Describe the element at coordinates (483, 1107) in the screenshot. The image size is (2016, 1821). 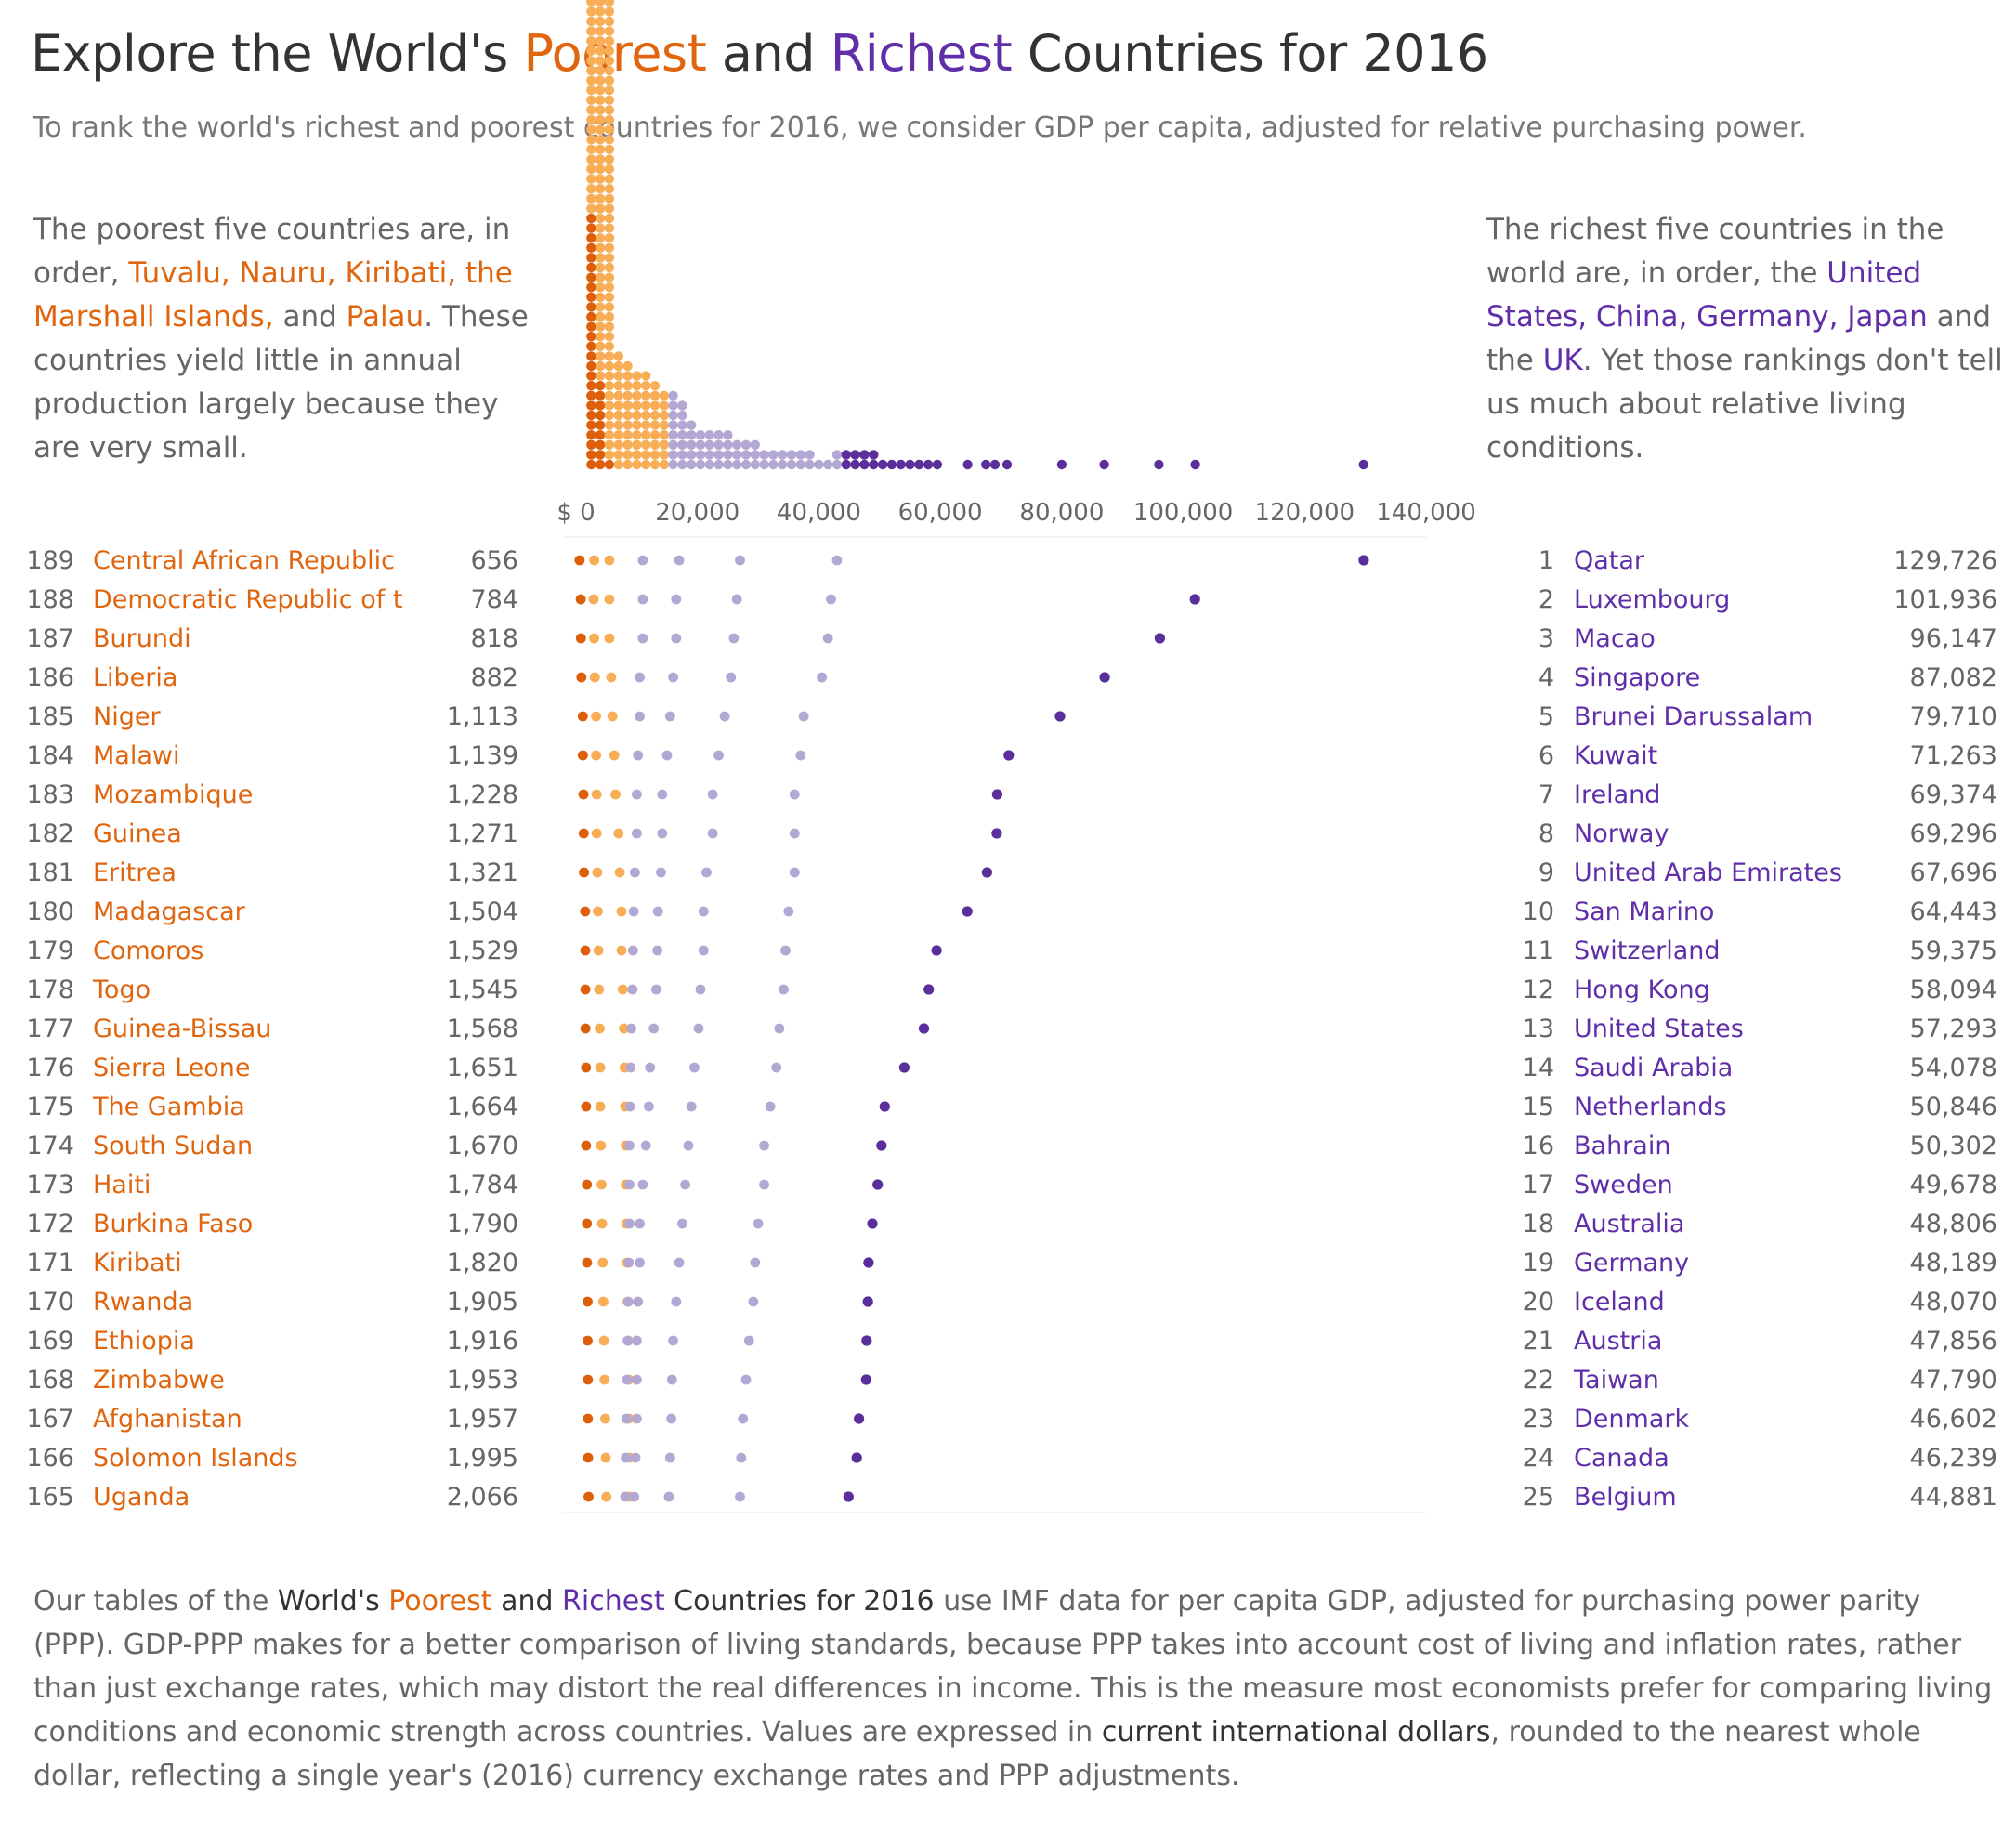
I see `poorest-value: 1,664` at that location.